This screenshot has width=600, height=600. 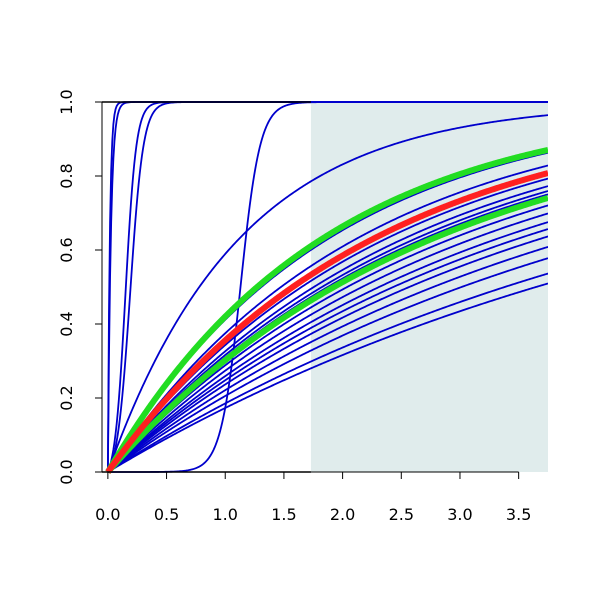 What do you see at coordinates (107, 514) in the screenshot?
I see `x-tick-label-0: 0.0` at bounding box center [107, 514].